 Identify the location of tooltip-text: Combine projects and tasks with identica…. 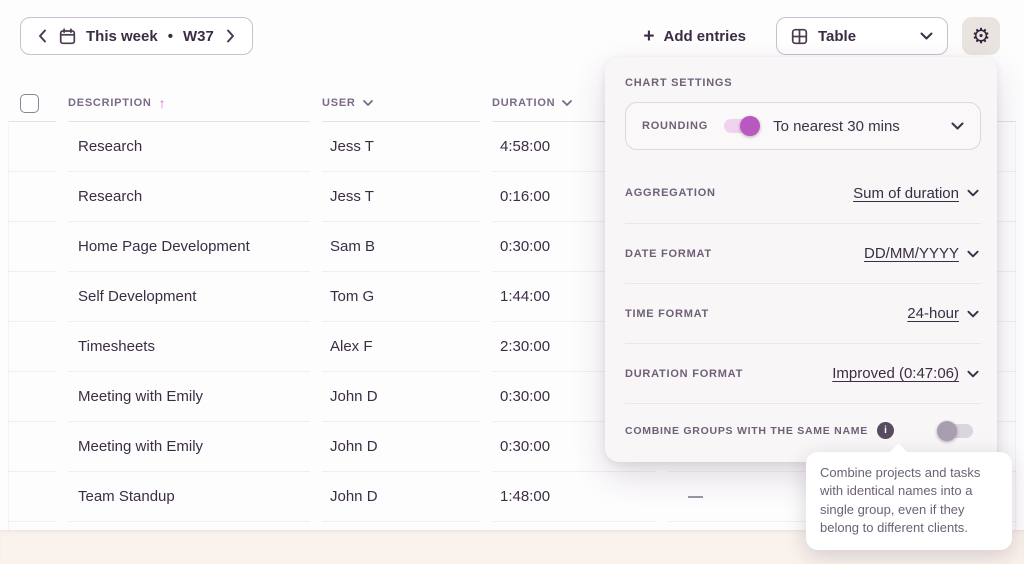
(900, 500).